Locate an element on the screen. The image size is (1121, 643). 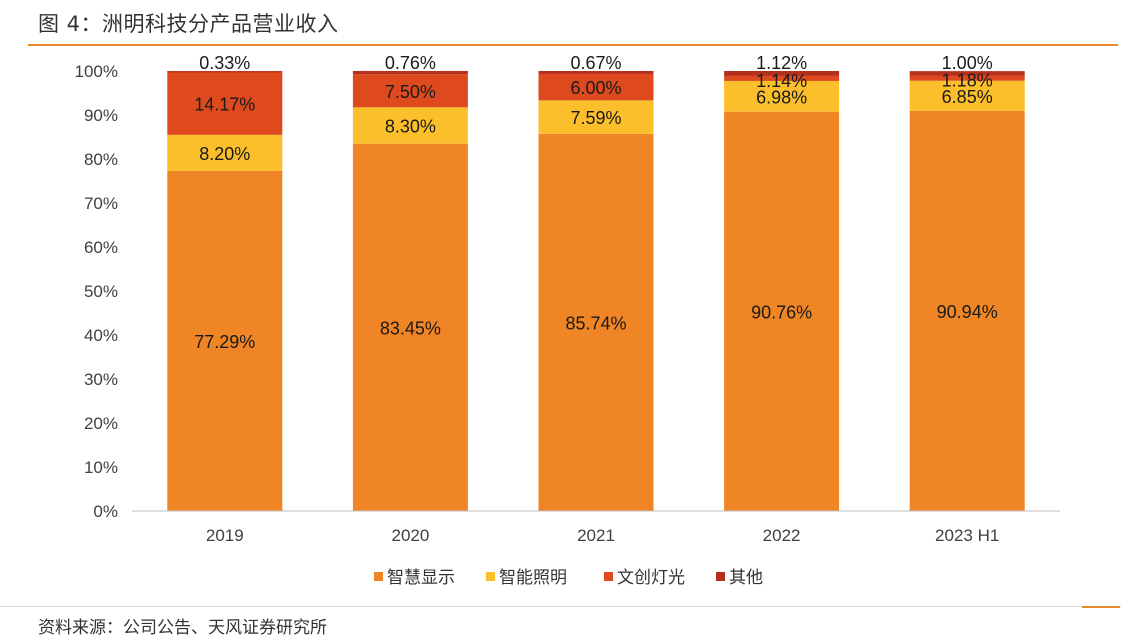
title-divider is located at coordinates (573, 45).